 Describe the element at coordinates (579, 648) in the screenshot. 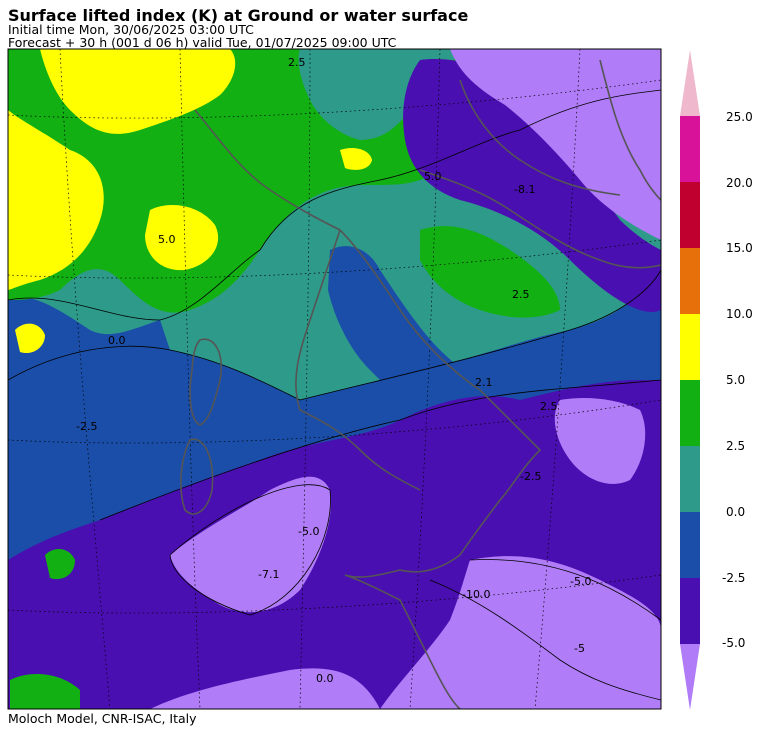

I see `contour-label: -5` at that location.